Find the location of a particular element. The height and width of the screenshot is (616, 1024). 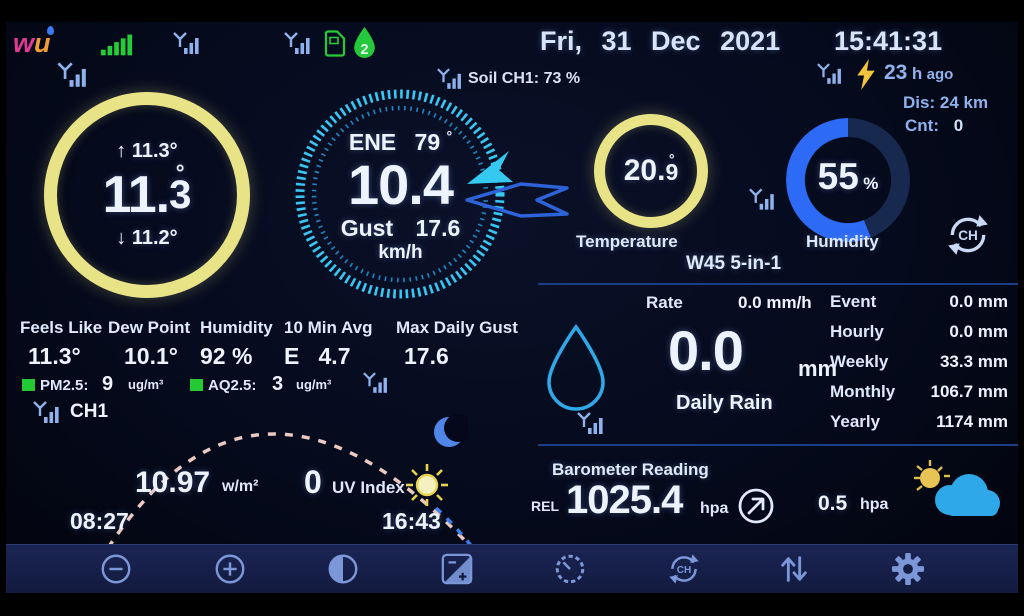

wind-unit: km/h is located at coordinates (400, 252).